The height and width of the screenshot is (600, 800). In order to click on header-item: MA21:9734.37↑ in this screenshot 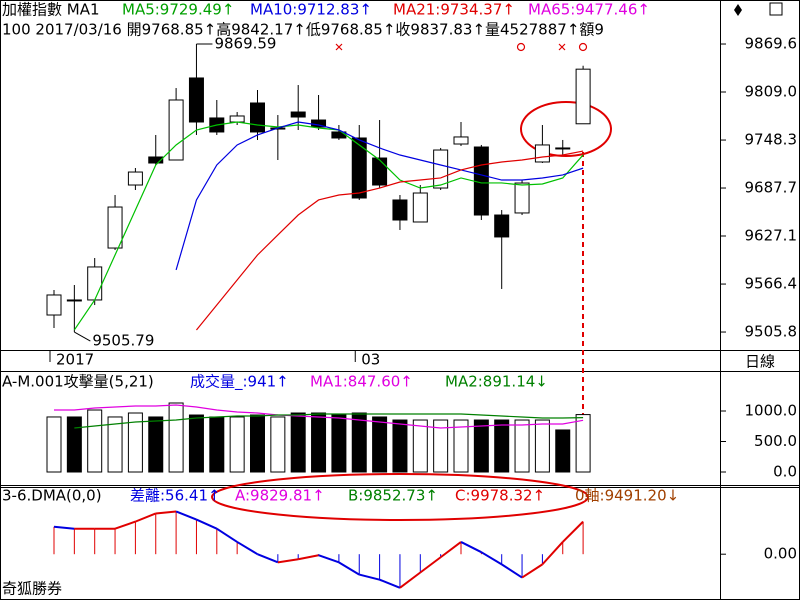, I will do `click(454, 10)`.